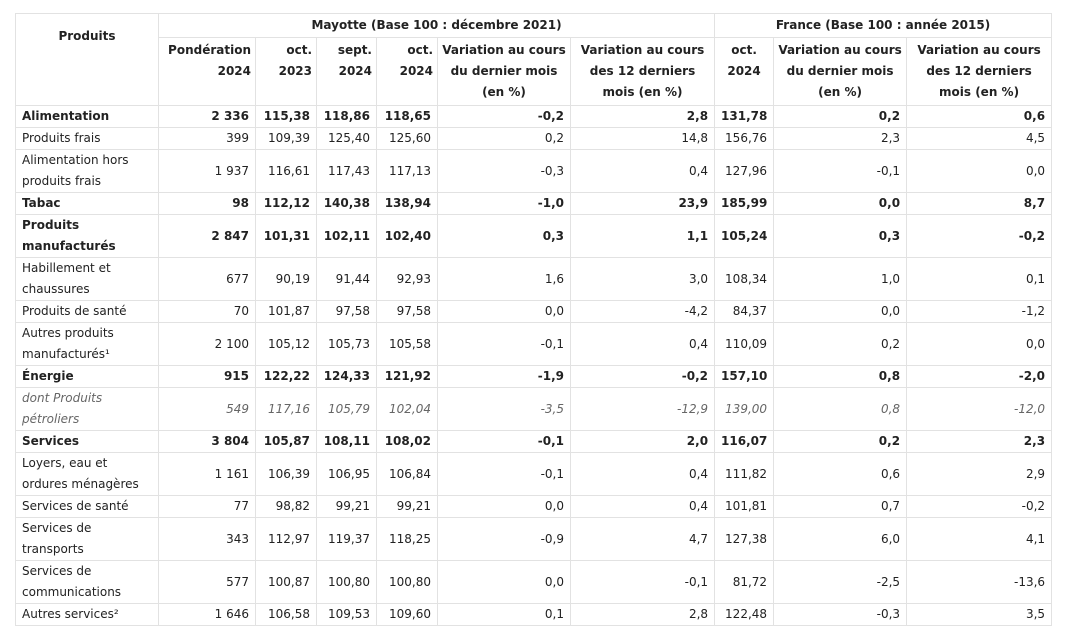  Describe the element at coordinates (407, 409) in the screenshot. I see `row-value: 102,04` at that location.